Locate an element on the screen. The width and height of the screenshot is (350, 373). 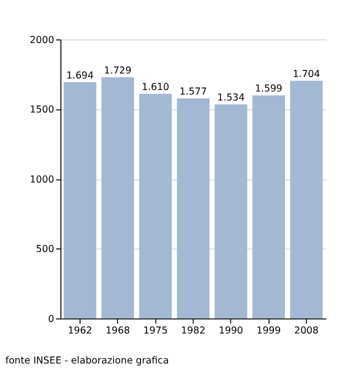
data-label: 1.704 is located at coordinates (306, 74).